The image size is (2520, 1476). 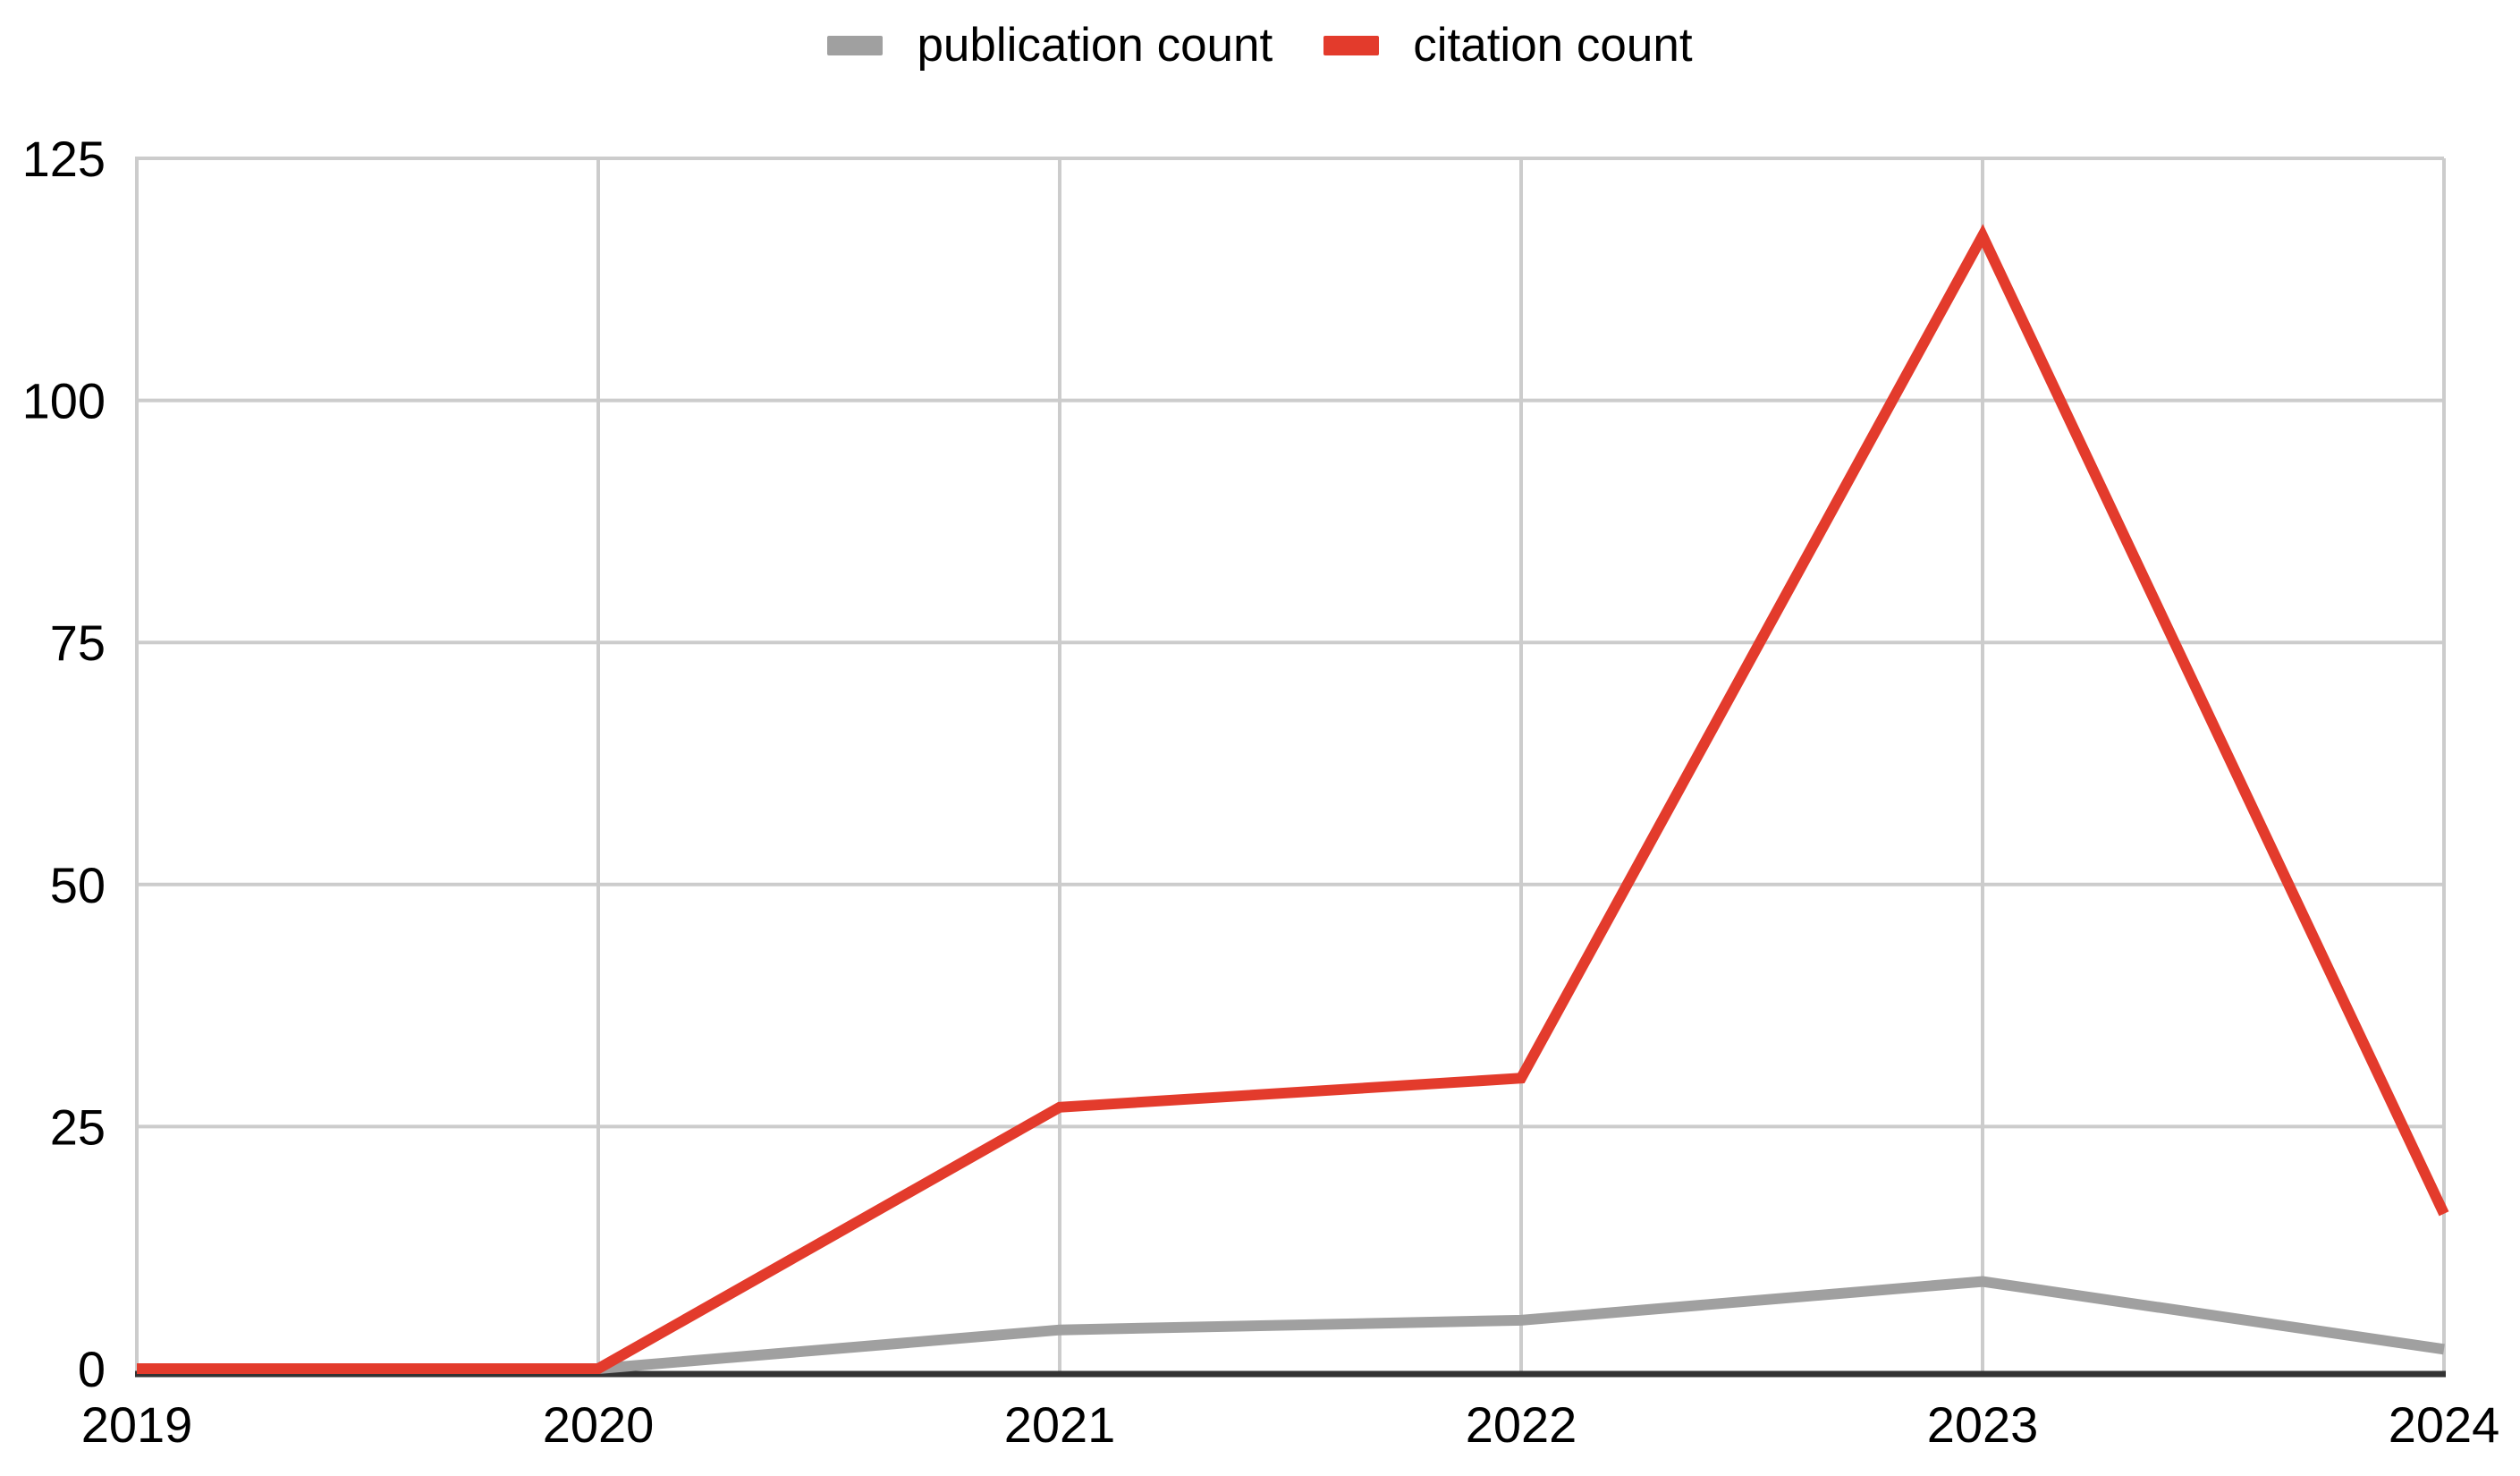 I want to click on y-tick-label: 100, so click(x=64, y=401).